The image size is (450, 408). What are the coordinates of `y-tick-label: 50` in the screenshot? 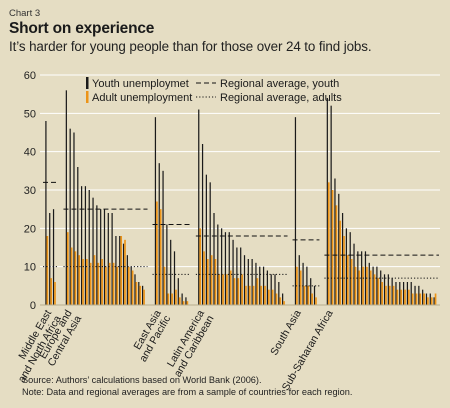 It's located at (30, 114).